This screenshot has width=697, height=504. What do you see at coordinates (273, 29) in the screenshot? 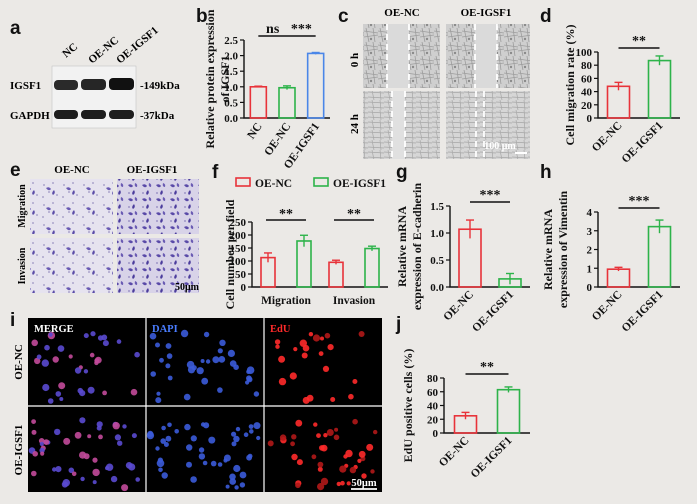
I see `significance-label: ns` at bounding box center [273, 29].